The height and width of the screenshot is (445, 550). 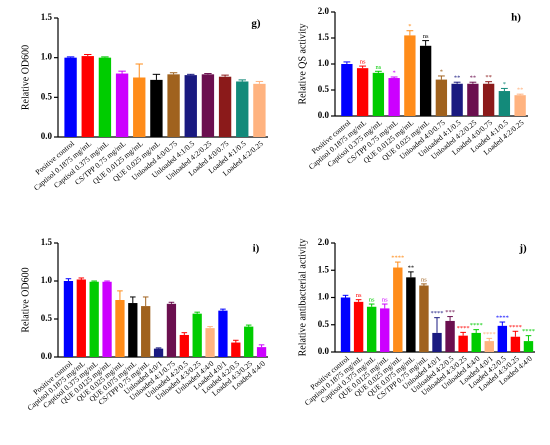 What do you see at coordinates (302, 298) in the screenshot?
I see `y-axis-label: Relative antibacterial activity` at bounding box center [302, 298].